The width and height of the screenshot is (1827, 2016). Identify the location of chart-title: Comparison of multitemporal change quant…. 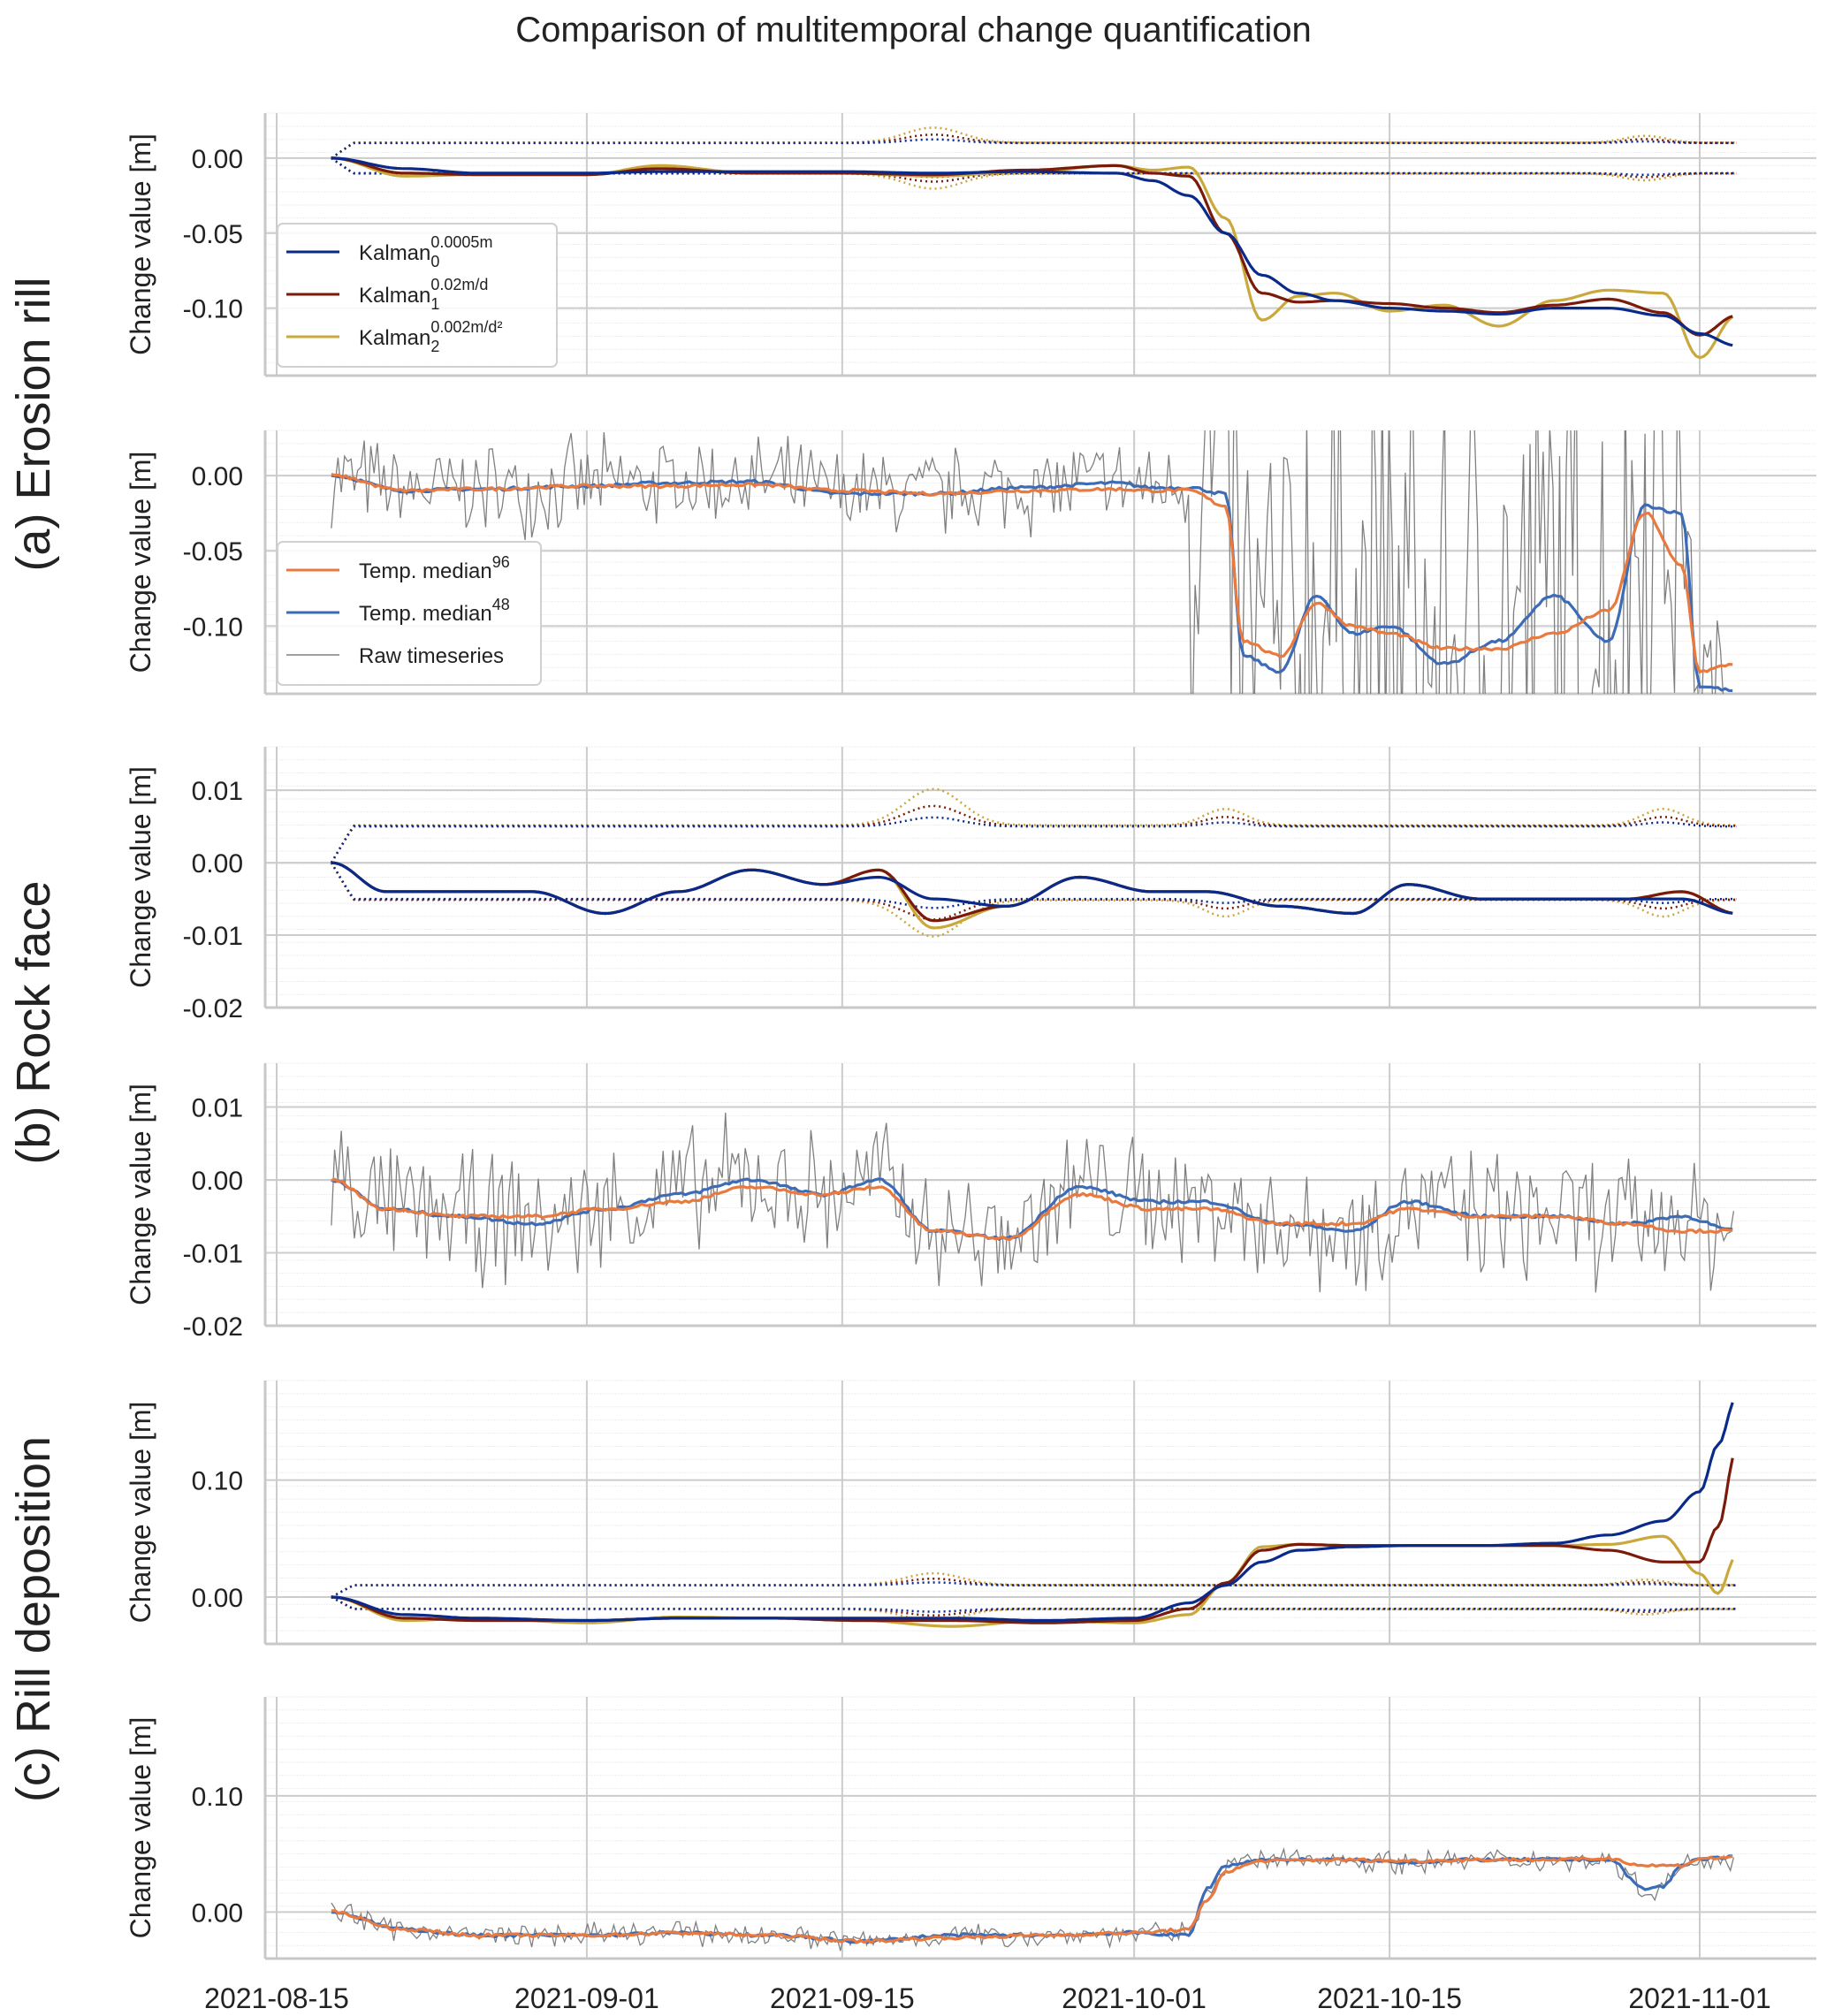
(913, 30).